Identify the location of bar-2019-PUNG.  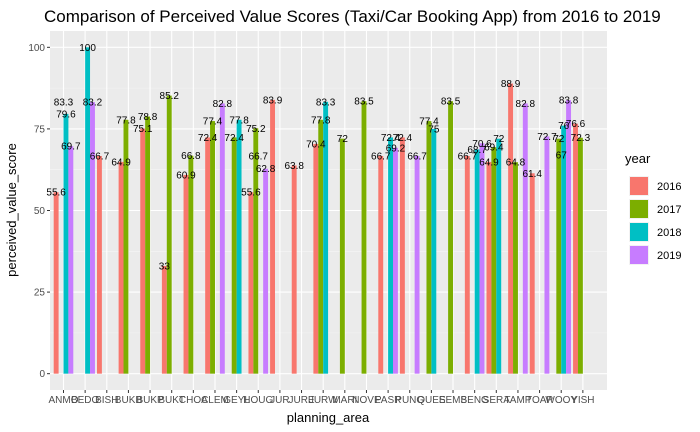
(417, 264).